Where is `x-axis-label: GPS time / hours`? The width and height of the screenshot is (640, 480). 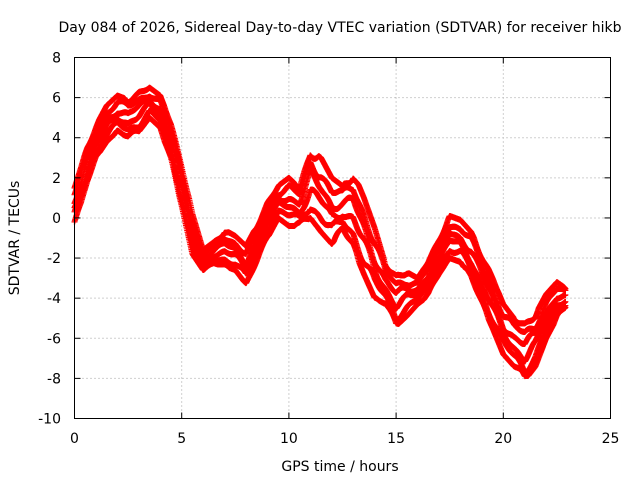
x-axis-label: GPS time / hours is located at coordinates (339, 467).